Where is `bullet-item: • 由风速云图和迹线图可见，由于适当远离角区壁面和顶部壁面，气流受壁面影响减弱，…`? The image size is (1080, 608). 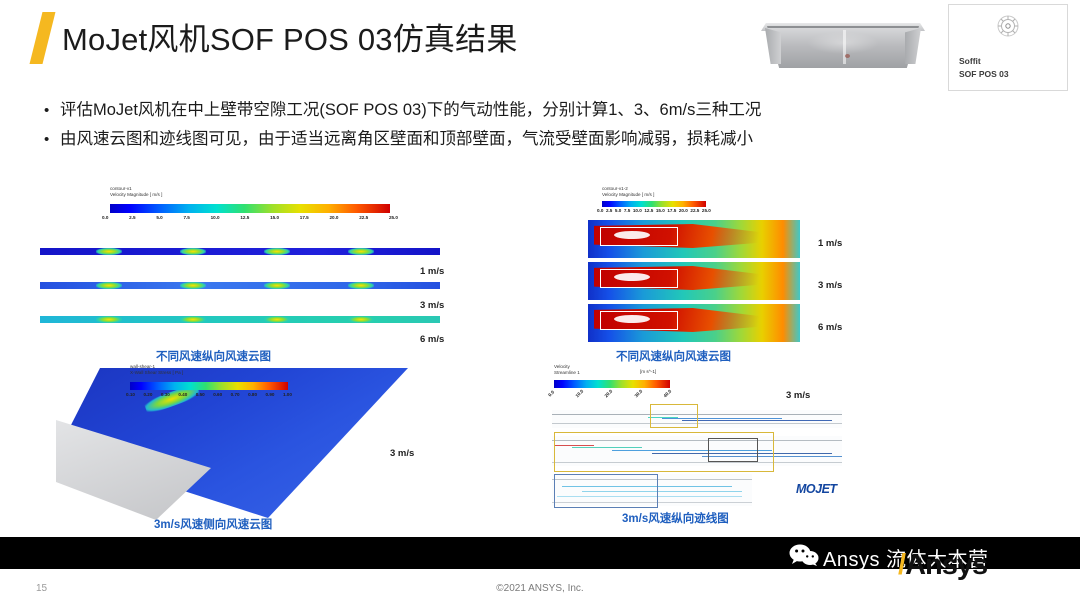
bullet-item: • 由风速云图和迹线图可见，由于适当远离角区壁面和顶部壁面，气流受壁面影响减弱，… is located at coordinates (544, 139).